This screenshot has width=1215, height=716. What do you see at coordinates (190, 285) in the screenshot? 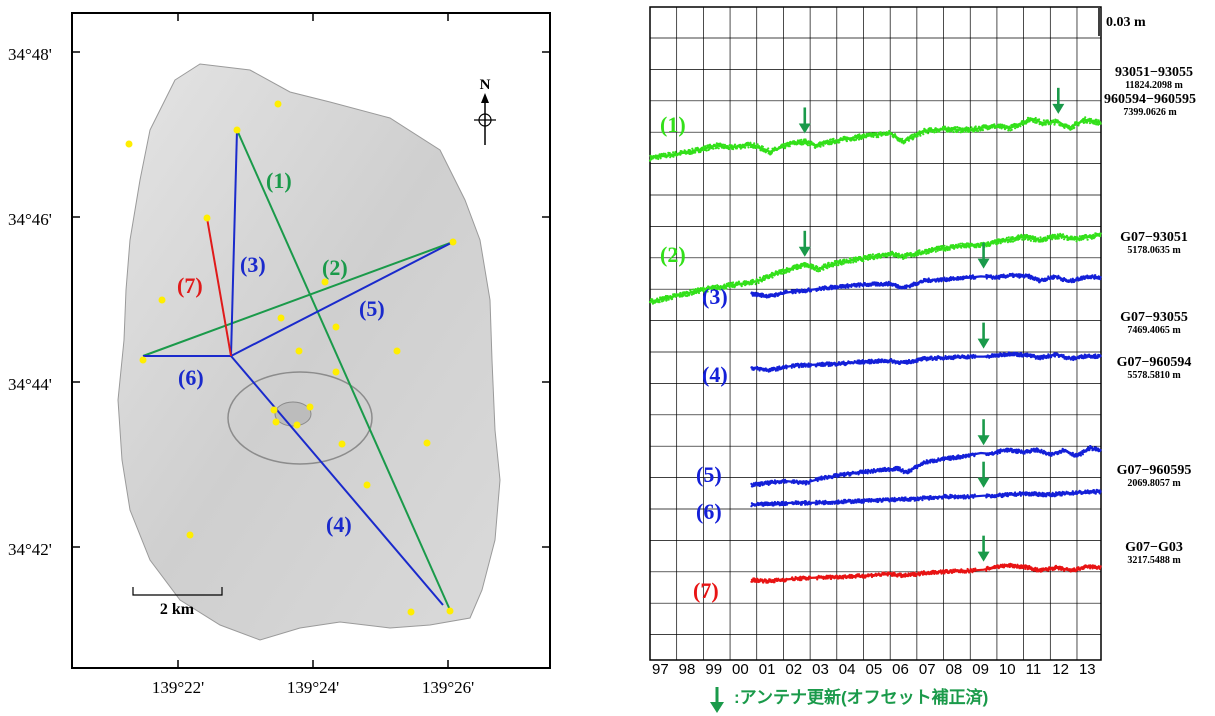
I see `map-label-7: (7)` at bounding box center [190, 285].